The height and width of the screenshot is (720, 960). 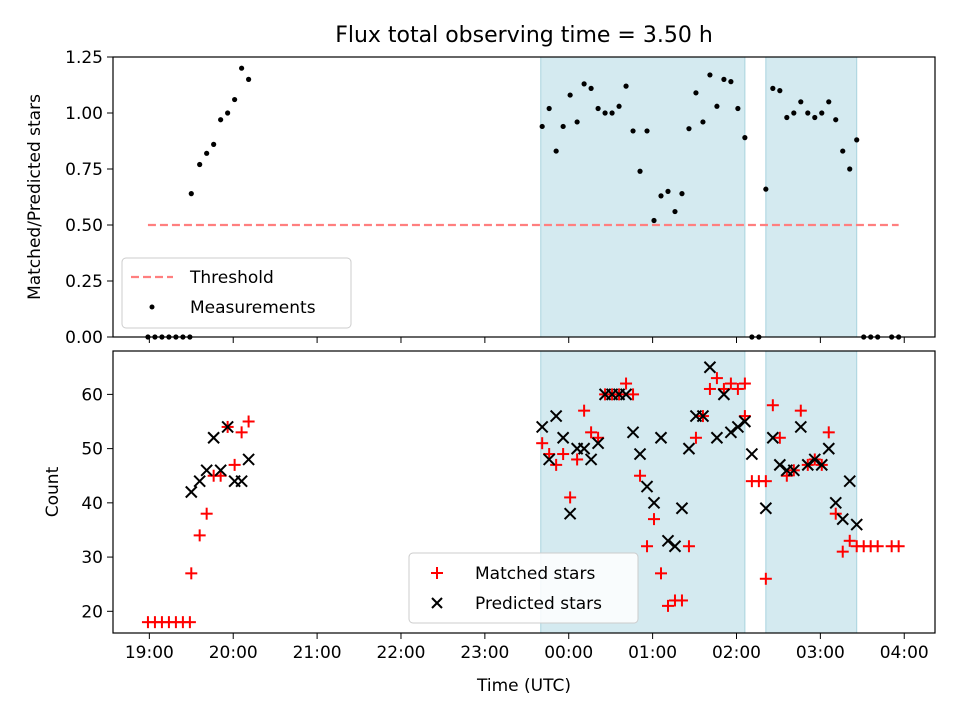 What do you see at coordinates (820, 653) in the screenshot?
I see `x-tick-label: 03:00` at bounding box center [820, 653].